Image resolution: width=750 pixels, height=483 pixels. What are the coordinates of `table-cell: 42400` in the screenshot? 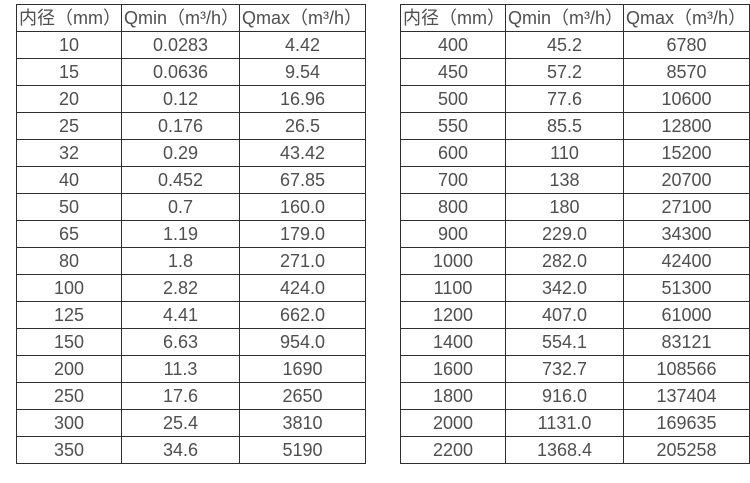 It's located at (686, 261).